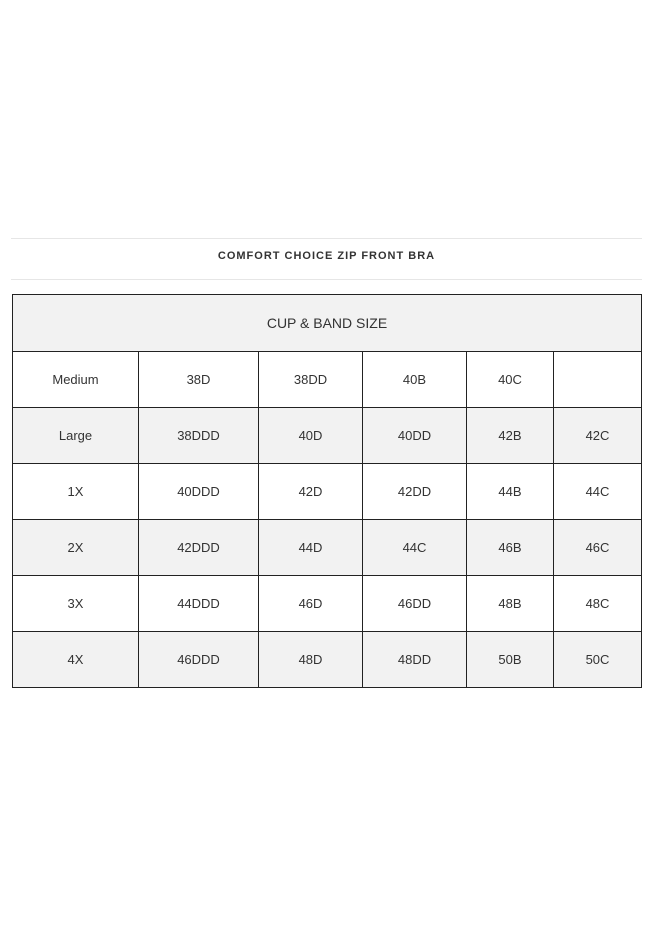 The width and height of the screenshot is (653, 940). Describe the element at coordinates (310, 547) in the screenshot. I see `size-cell: 44D` at that location.